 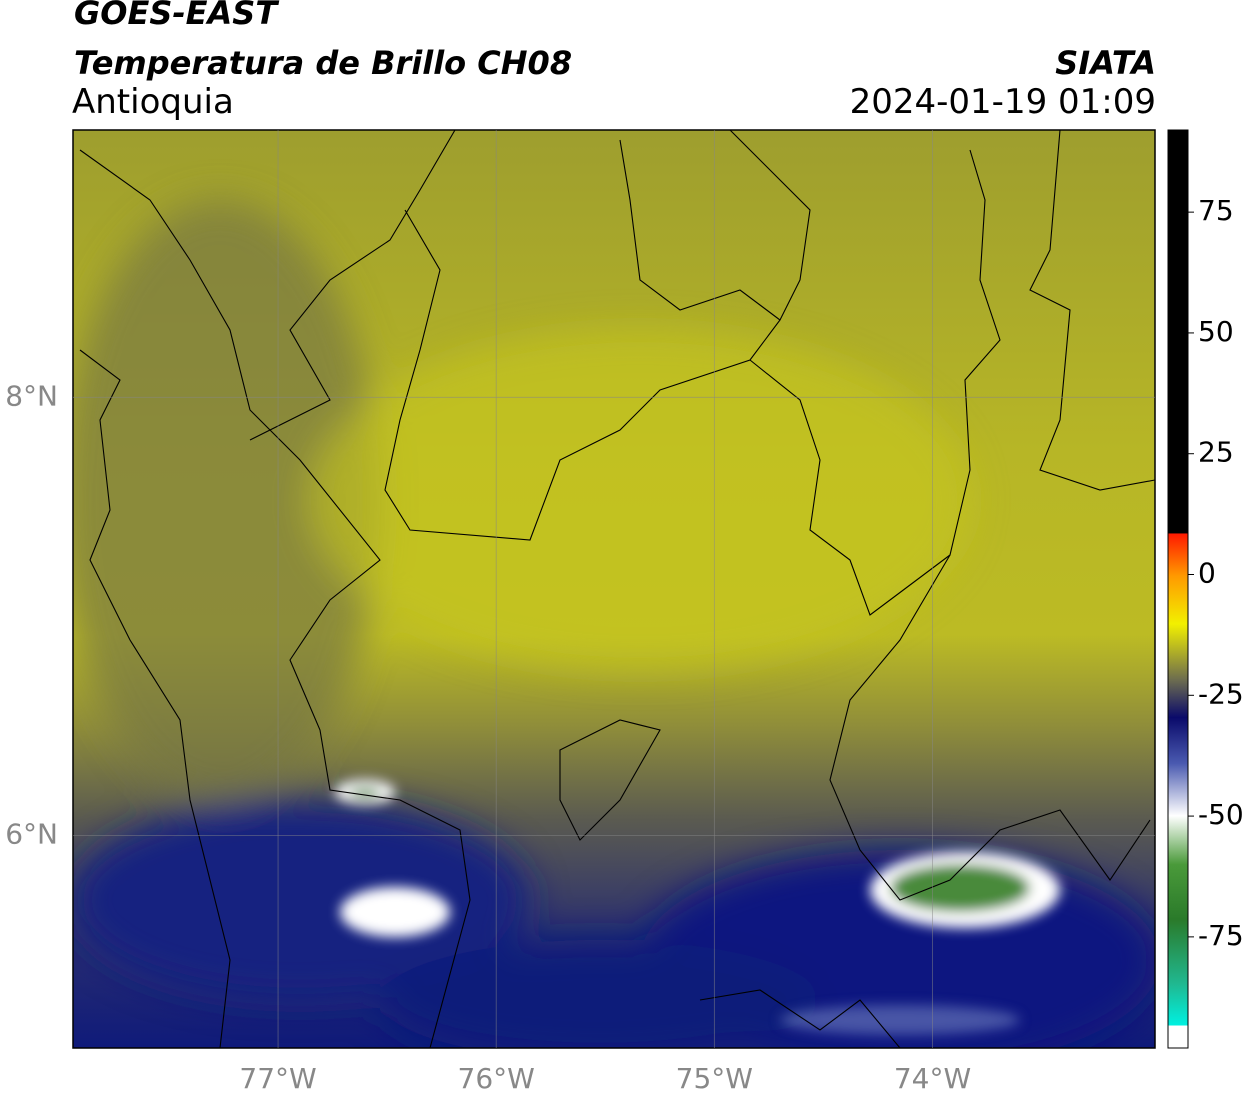 What do you see at coordinates (176, 16) in the screenshot?
I see `satellite-title: GOES-EAST` at bounding box center [176, 16].